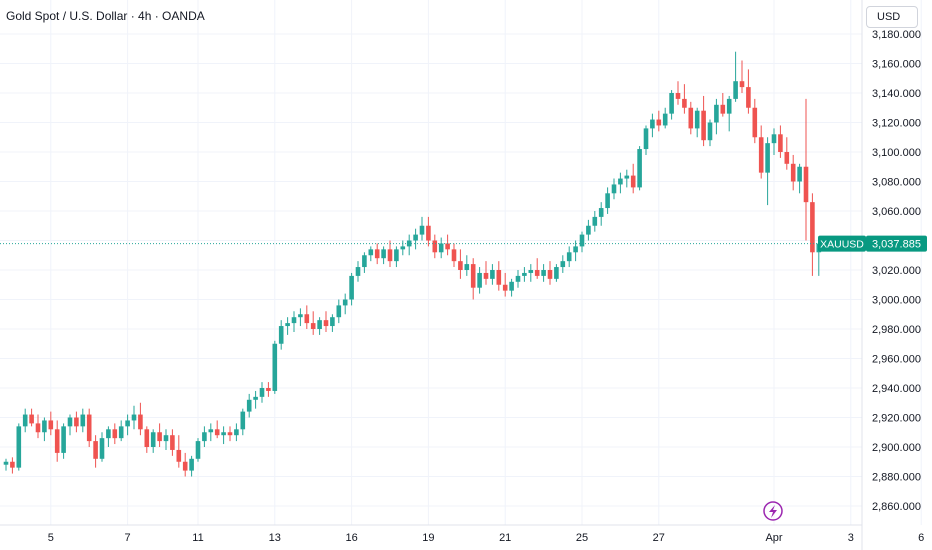  Describe the element at coordinates (896, 124) in the screenshot. I see `price-tick-label: 3,120.000` at that location.